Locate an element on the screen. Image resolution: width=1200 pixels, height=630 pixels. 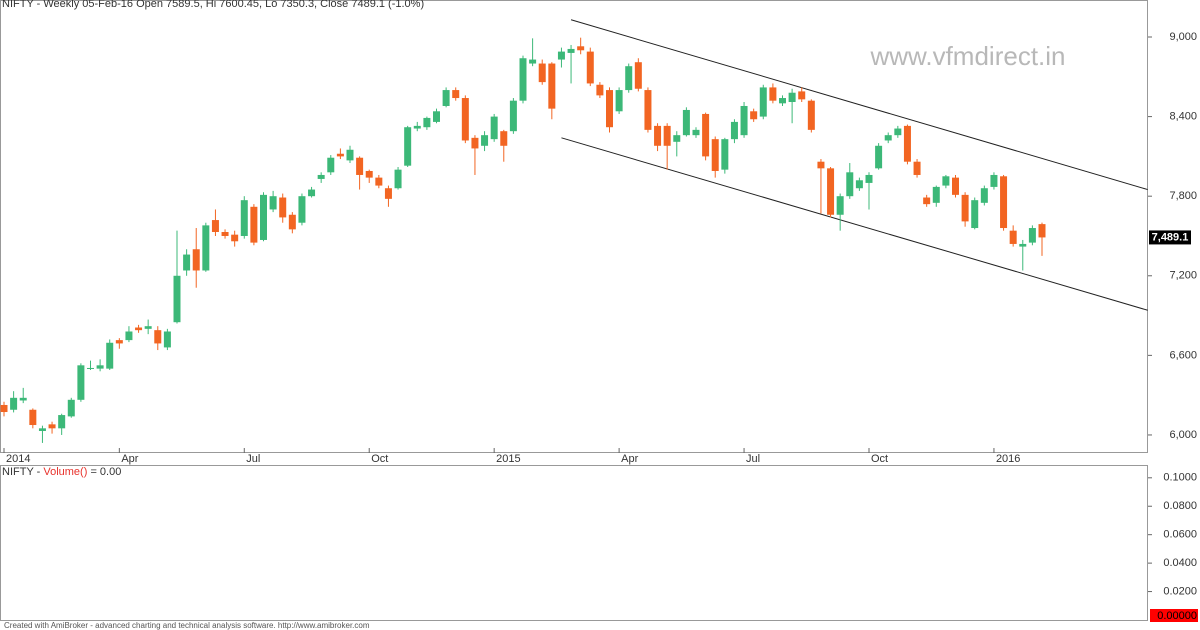
y-tick-label: 9,000 is located at coordinates (1183, 37).